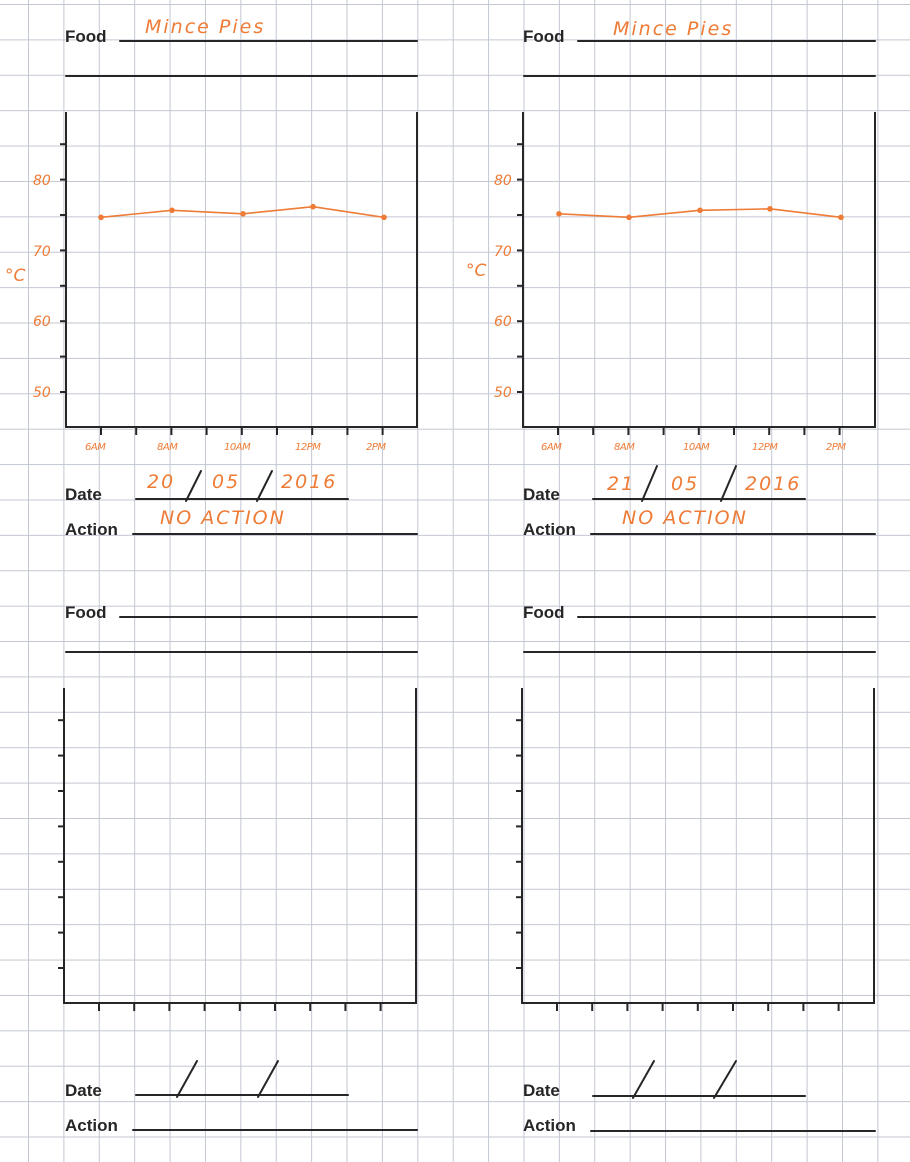  Describe the element at coordinates (621, 484) in the screenshot. I see `date-day: 21` at that location.